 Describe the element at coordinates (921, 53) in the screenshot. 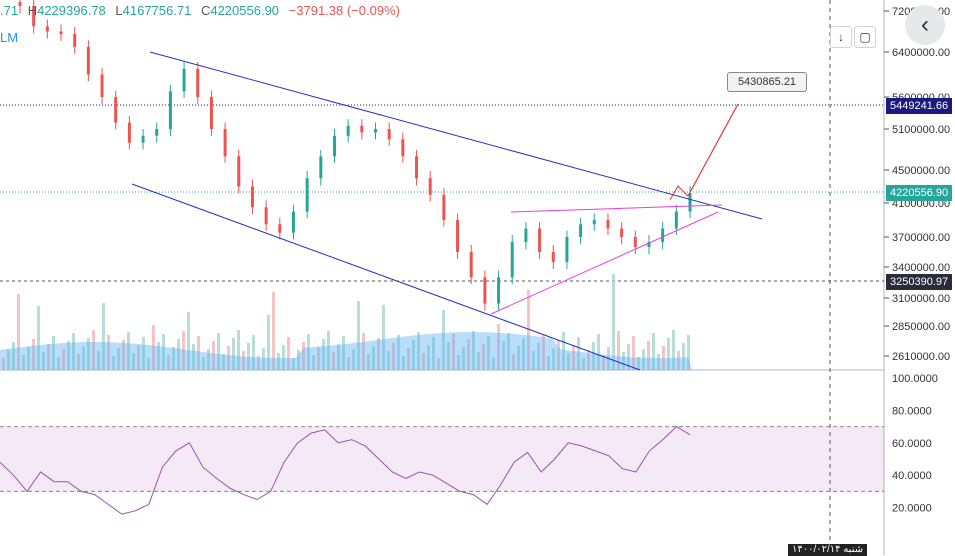

I see `price-tick-label: 6400000.00` at that location.